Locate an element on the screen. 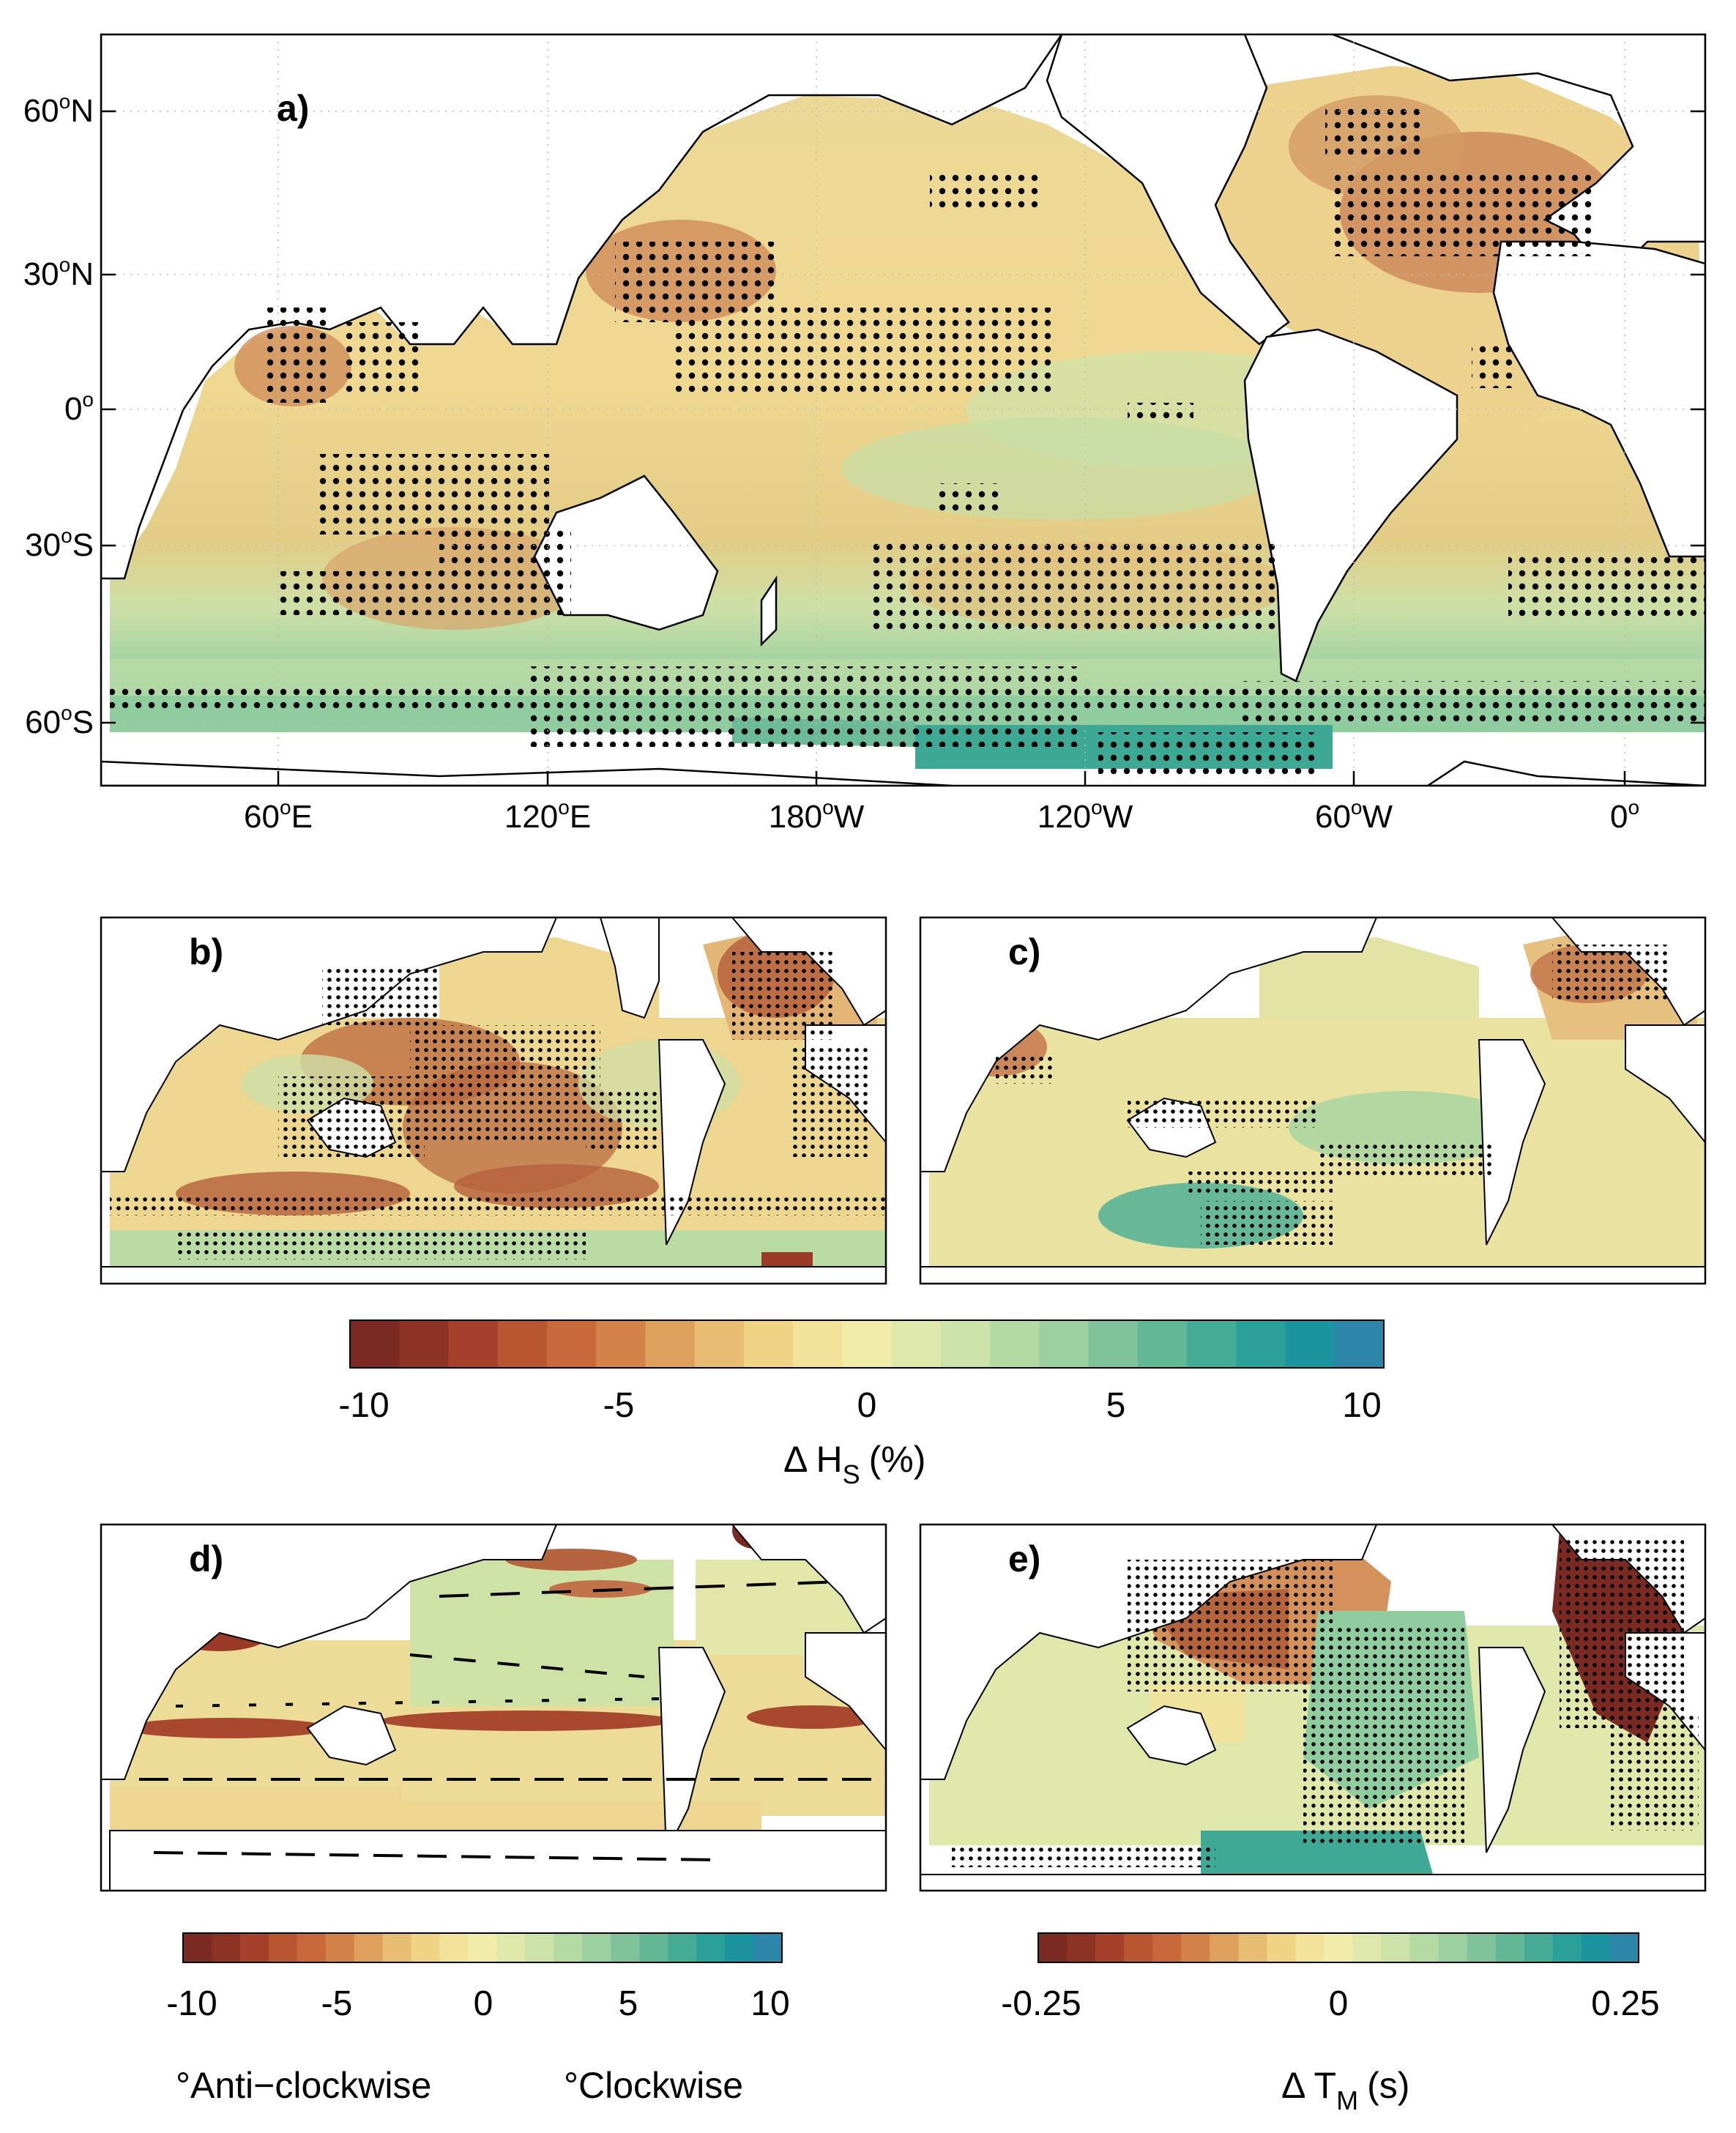 The image size is (1736, 2133). colorbar-dir-label-left: °Anti−clockwise is located at coordinates (303, 2085).